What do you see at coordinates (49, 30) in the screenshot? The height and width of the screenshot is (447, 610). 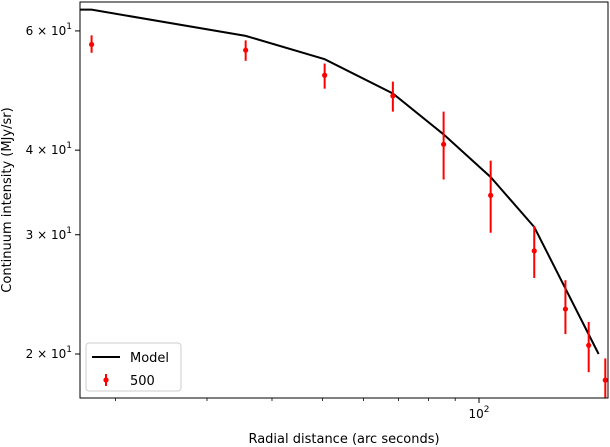 I see `y-tick-label: 6 × 101` at bounding box center [49, 30].